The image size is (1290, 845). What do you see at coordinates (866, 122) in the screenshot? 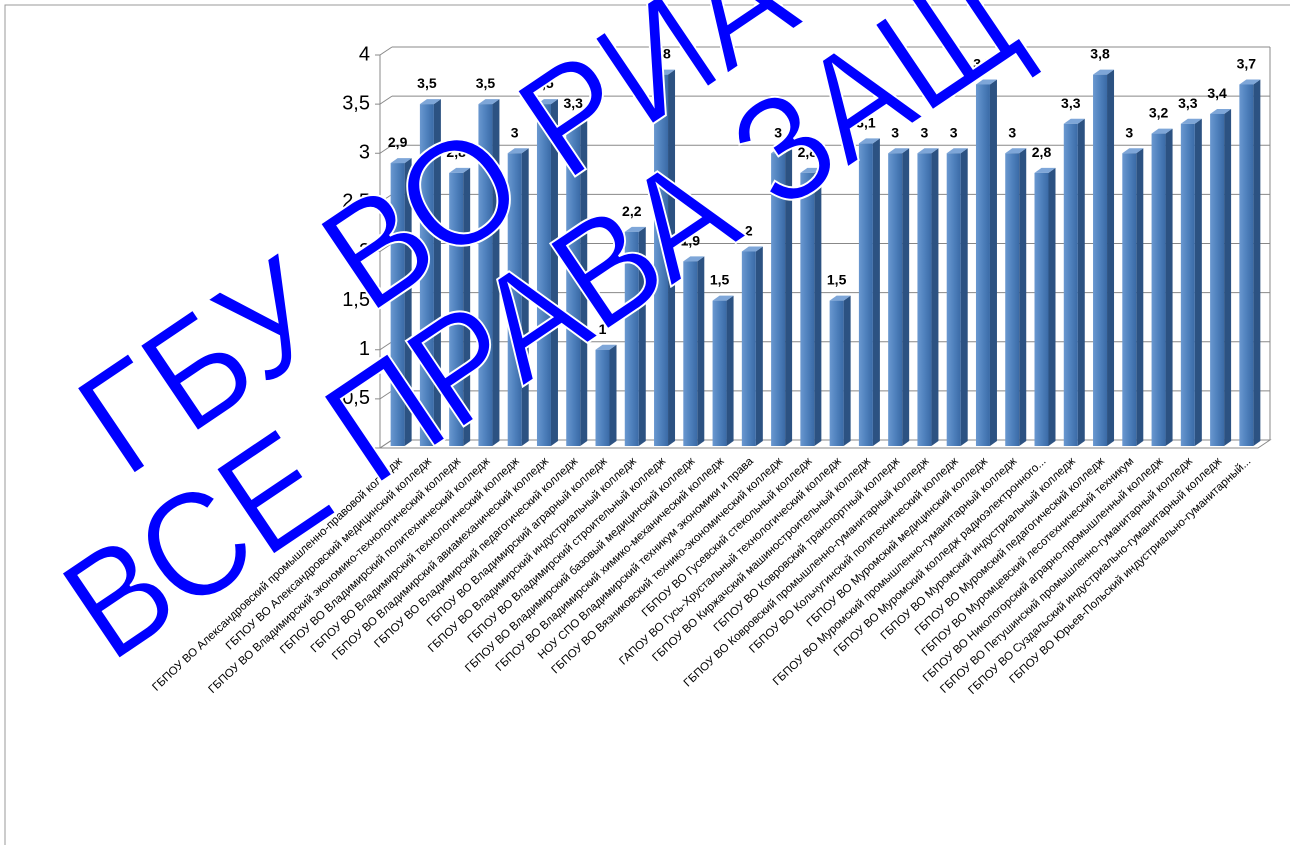
I see `value-label: 3,1` at bounding box center [866, 122].